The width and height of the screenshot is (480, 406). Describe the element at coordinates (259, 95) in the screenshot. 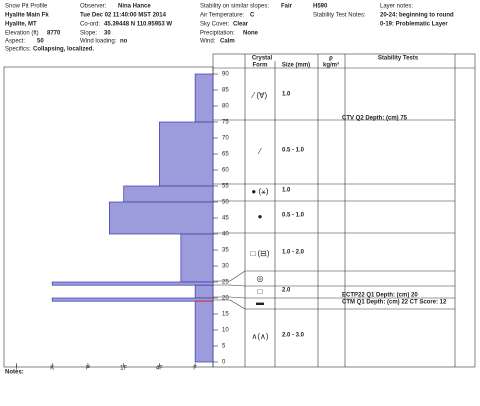

I see `crystal-form: ⁄ (∀)` at that location.